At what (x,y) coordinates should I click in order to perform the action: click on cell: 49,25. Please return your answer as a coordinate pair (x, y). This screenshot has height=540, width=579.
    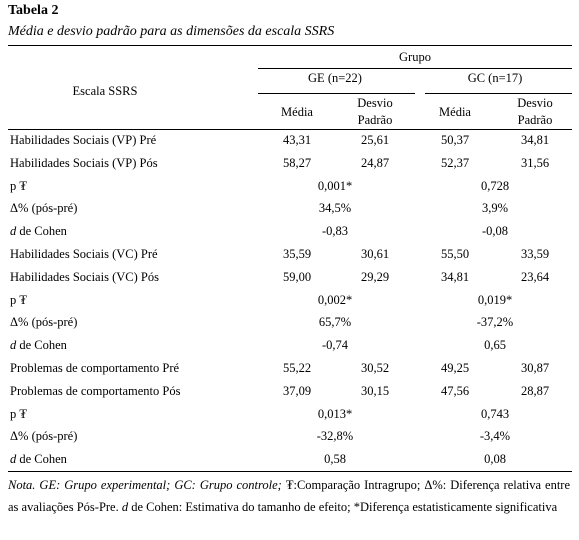
    Looking at the image, I should click on (455, 368).